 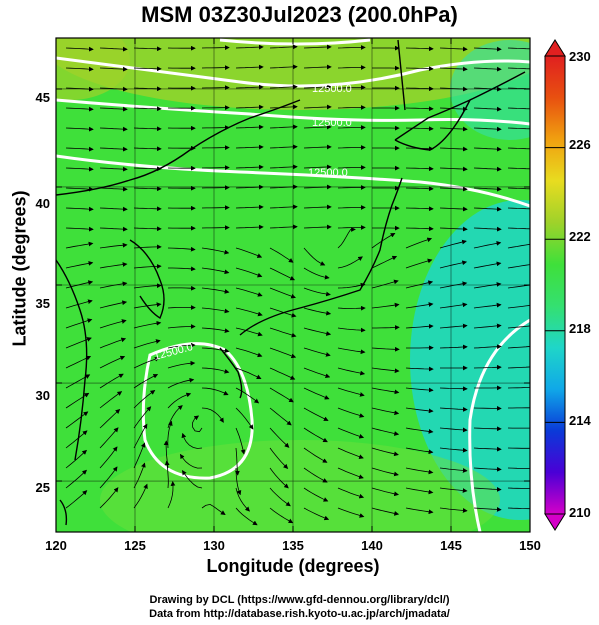 I want to click on colorbar, so click(x=555, y=285).